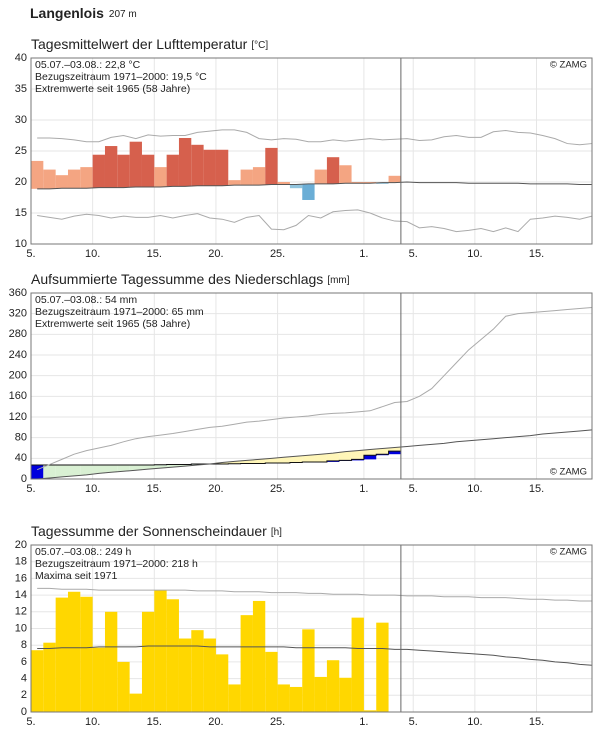 The width and height of the screenshot is (596, 729). What do you see at coordinates (216, 458) in the screenshot?
I see `observed-line` at bounding box center [216, 458].